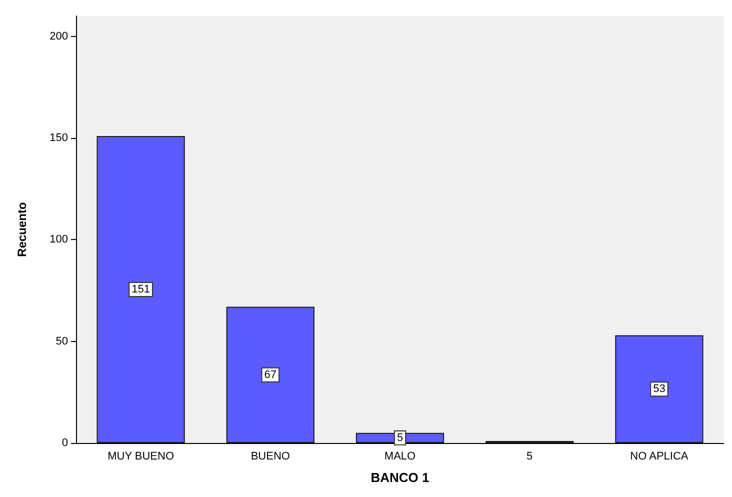  I want to click on y-tick-label: 200, so click(59, 36).